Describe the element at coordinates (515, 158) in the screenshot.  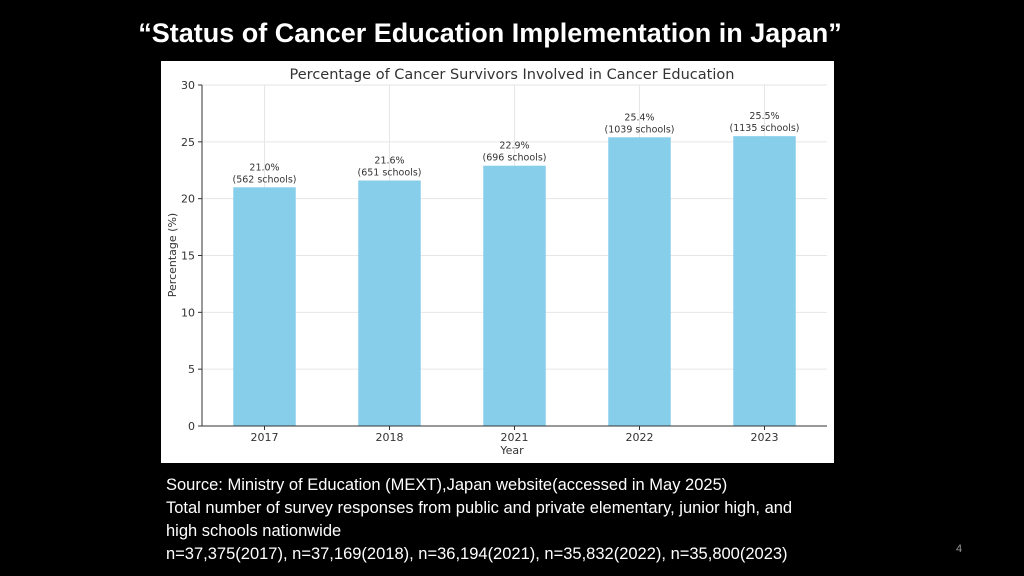
I see `bar-schools-label: (696 schools)` at that location.